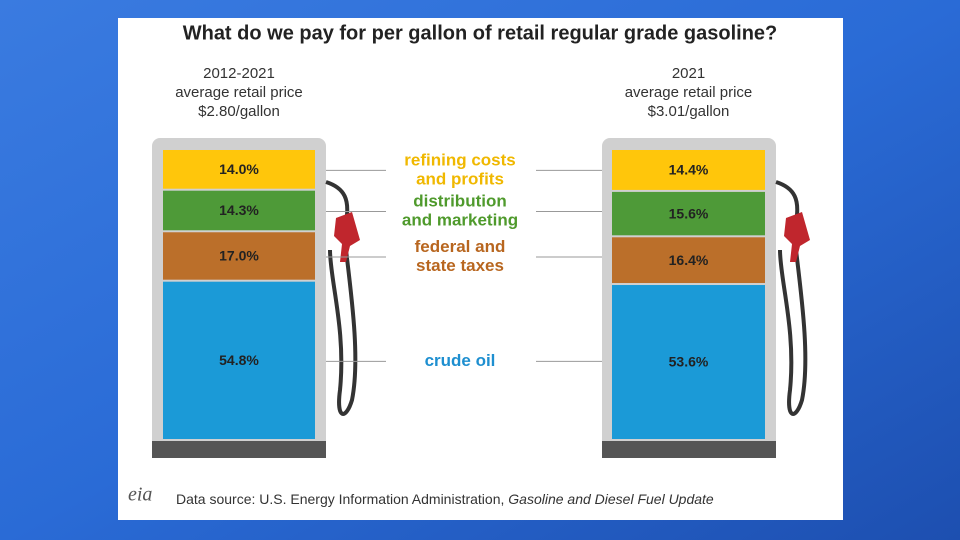 The height and width of the screenshot is (540, 960). I want to click on legend-label: distribution, so click(459, 200).